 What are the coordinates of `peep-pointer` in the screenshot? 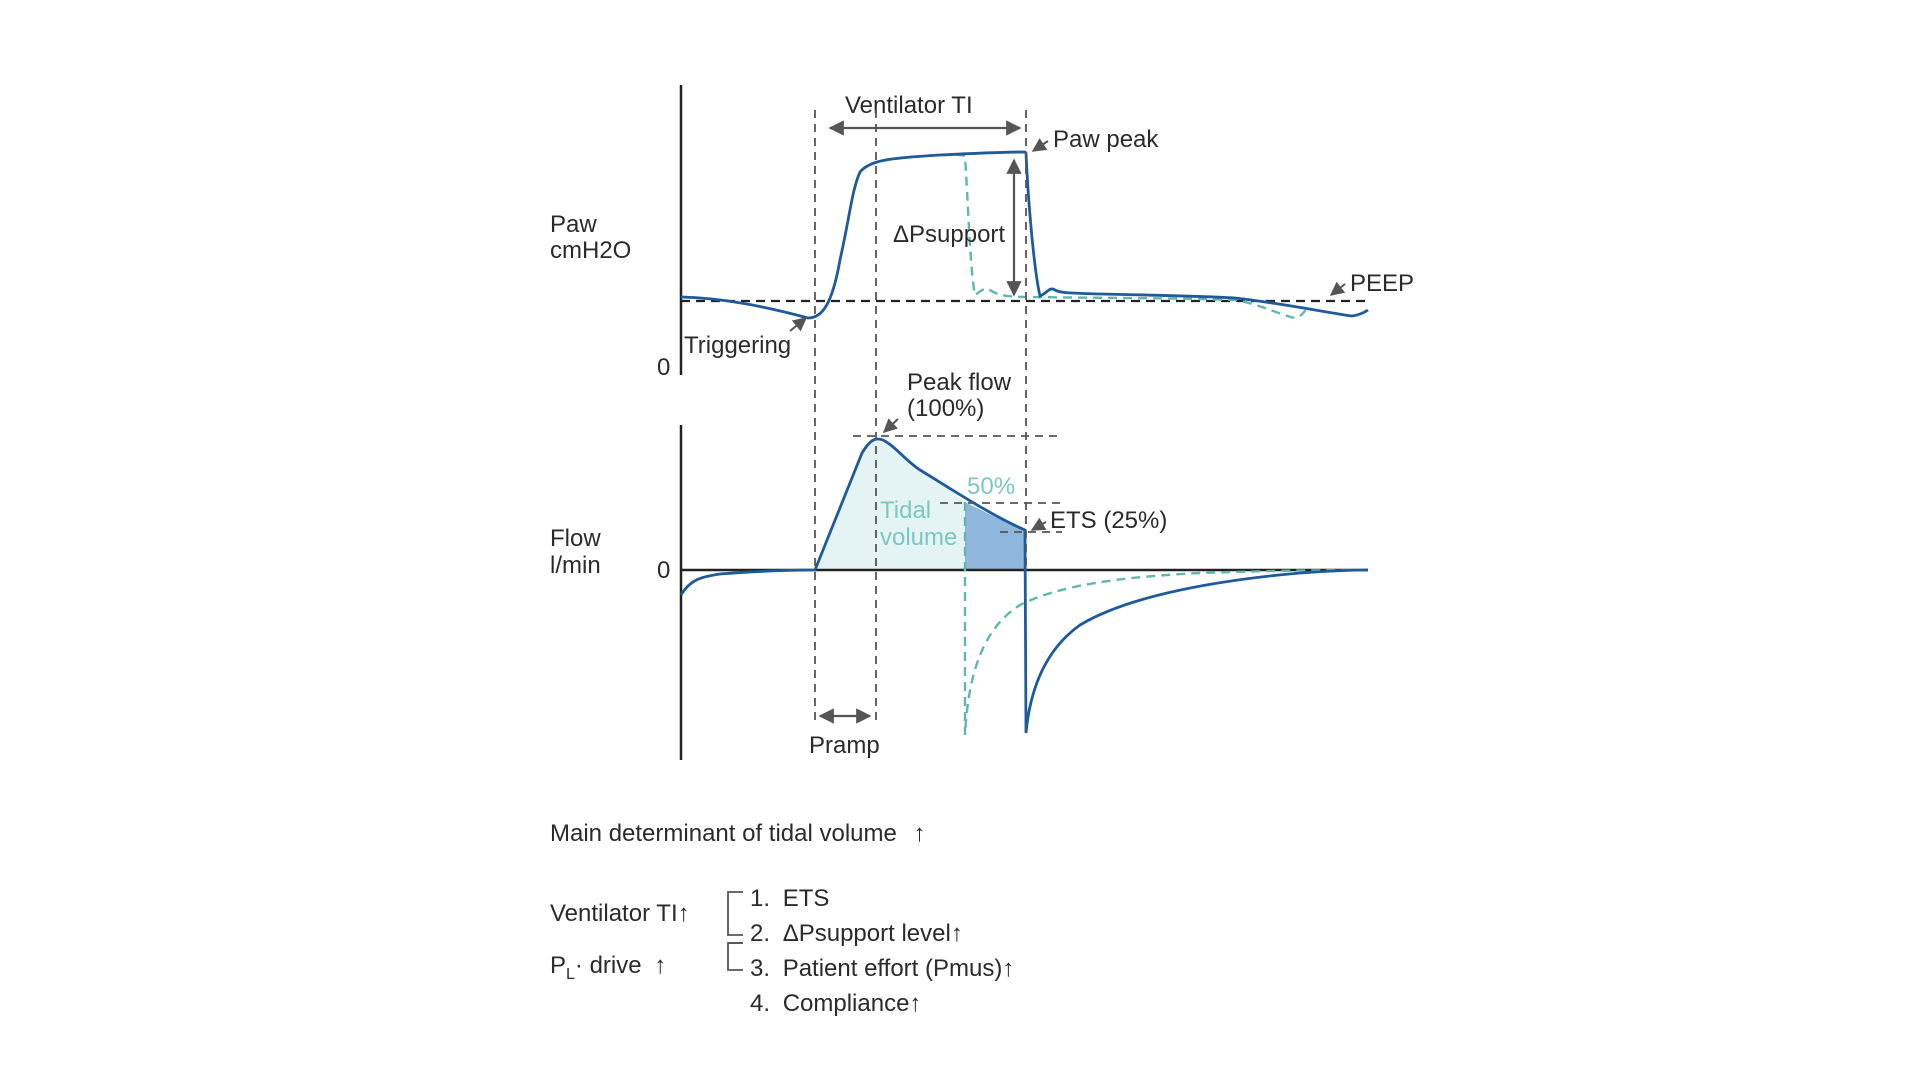 It's located at (1337, 288).